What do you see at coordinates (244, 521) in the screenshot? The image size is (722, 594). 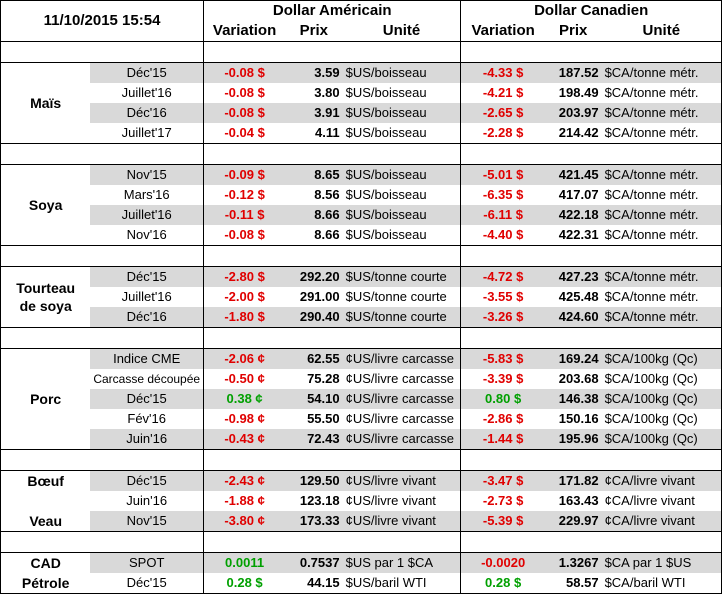 I see `usd-variation: -3.80 ¢` at bounding box center [244, 521].